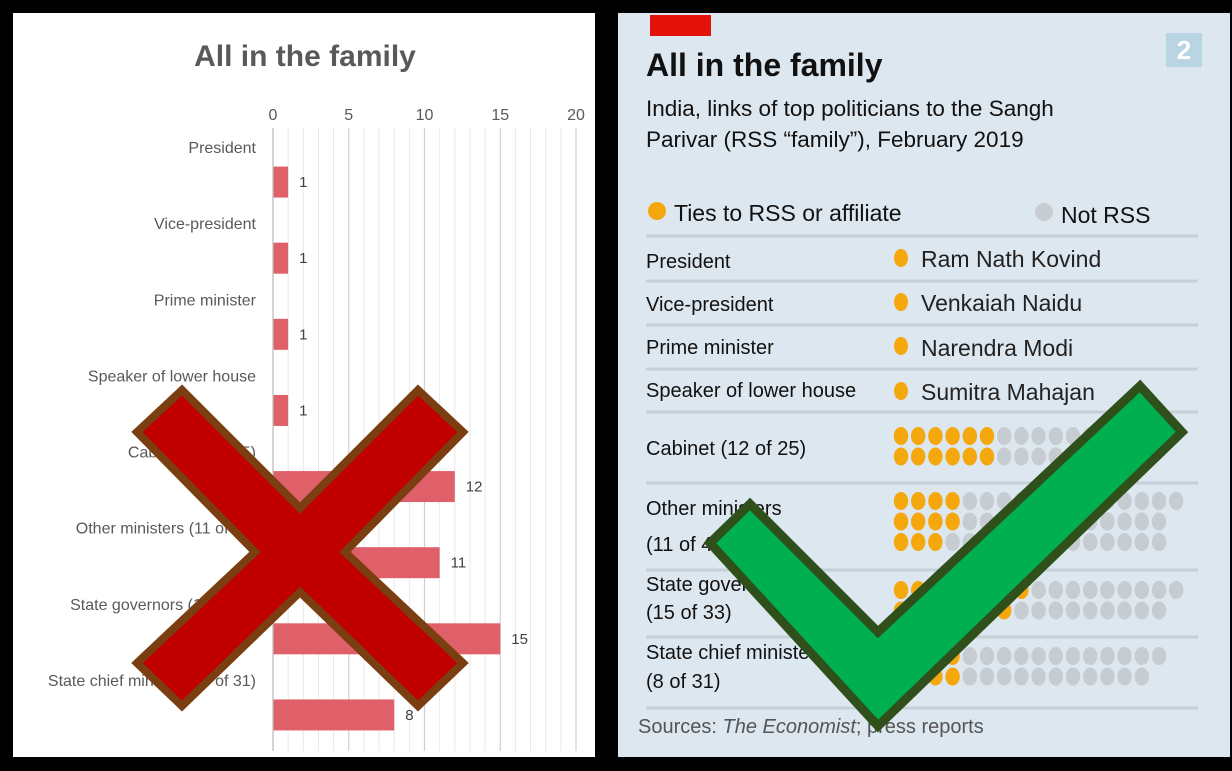 Image resolution: width=1232 pixels, height=771 pixels. Describe the element at coordinates (348, 115) in the screenshot. I see `x-tick-label: 5` at that location.